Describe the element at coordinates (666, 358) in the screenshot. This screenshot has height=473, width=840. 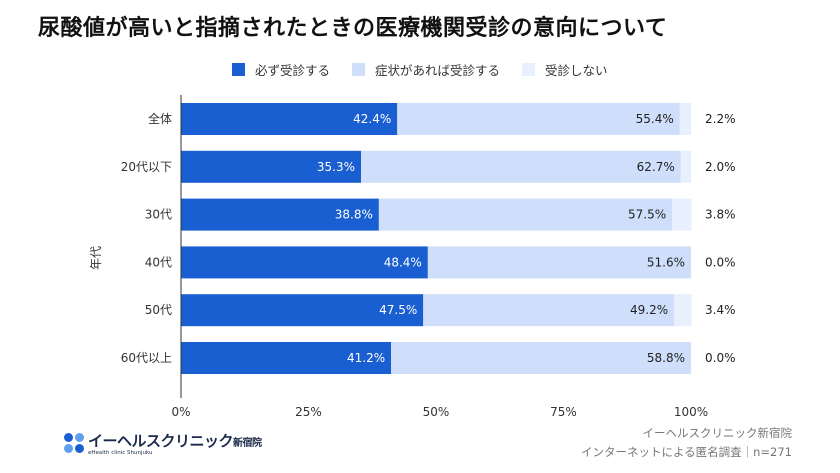
I see `data-label: 58.8%` at that location.